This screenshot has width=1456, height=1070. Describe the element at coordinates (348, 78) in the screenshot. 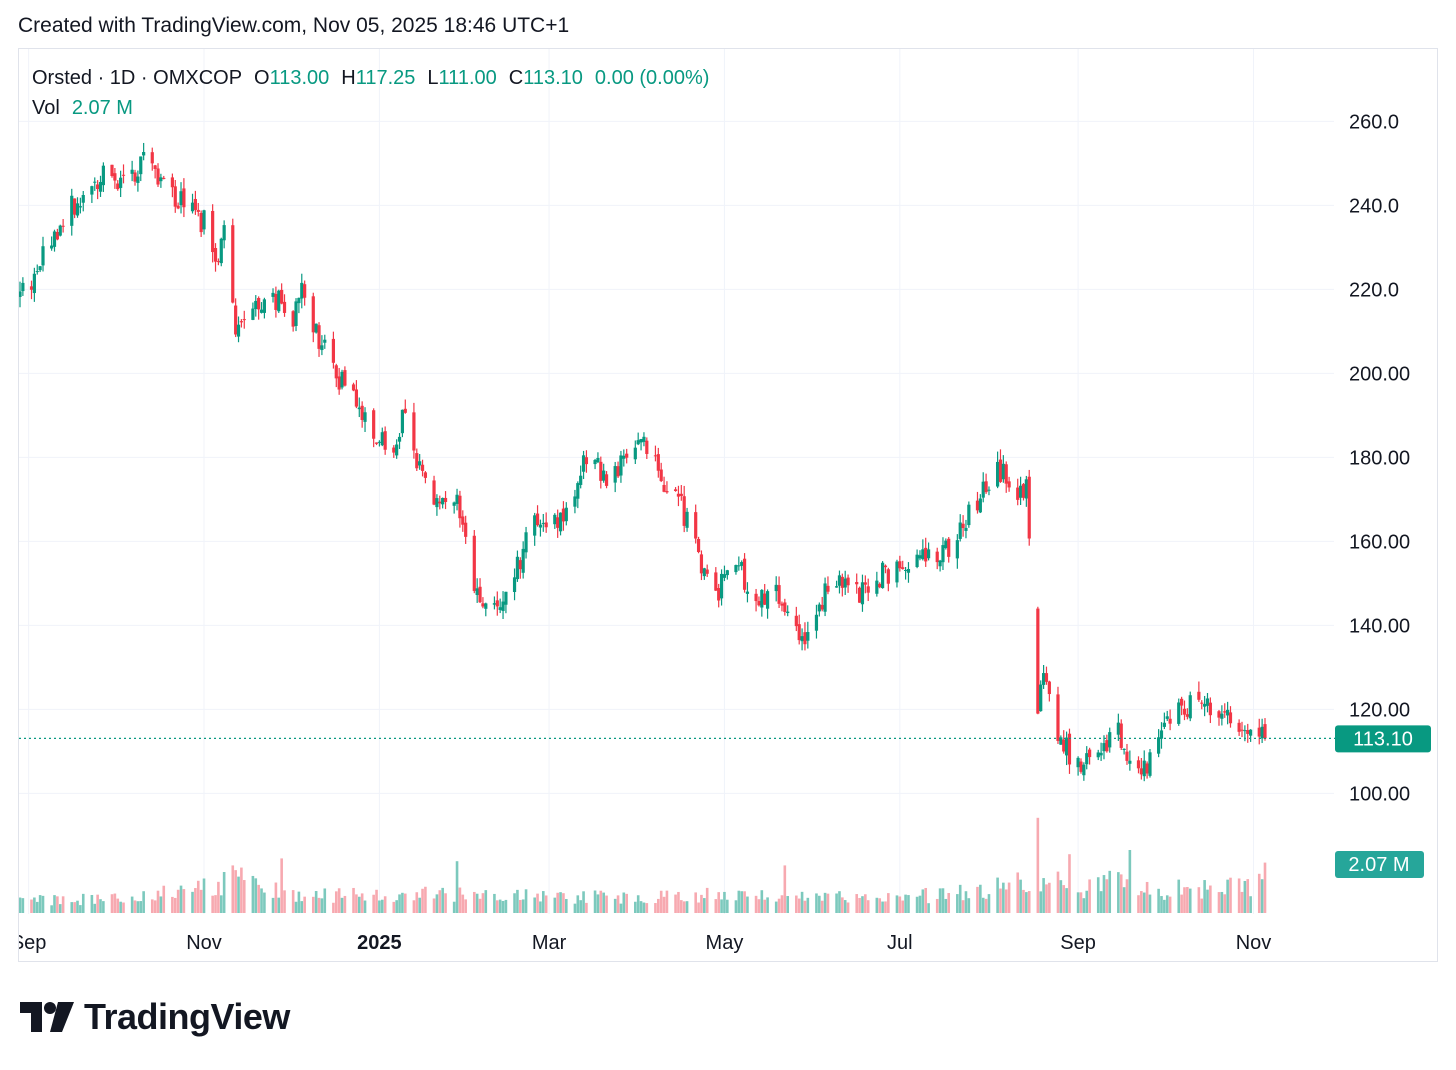

I see `legend-high-label: H` at that location.